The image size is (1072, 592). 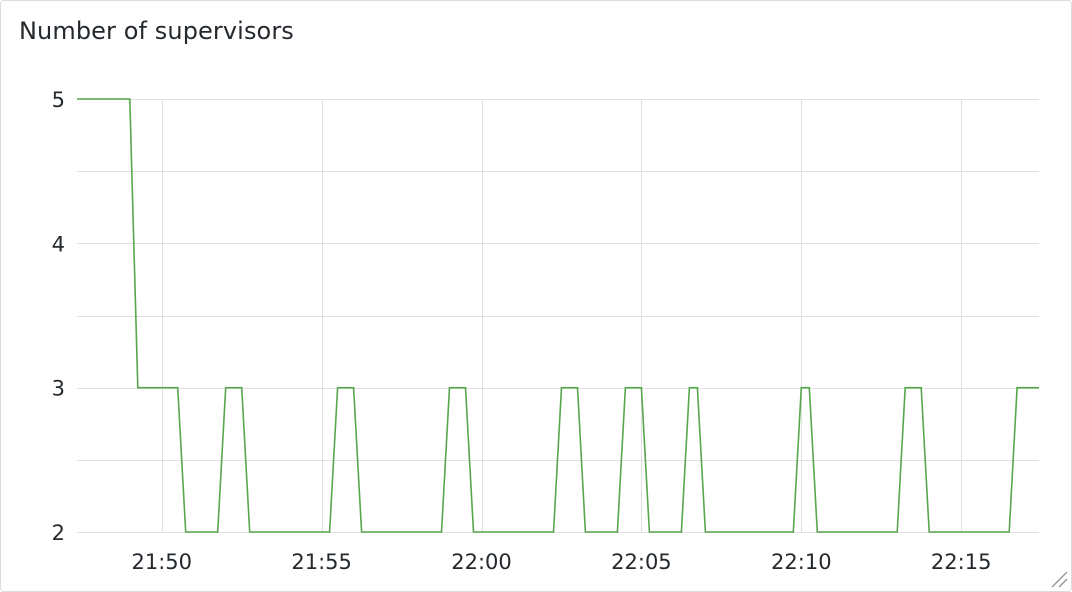 What do you see at coordinates (156, 31) in the screenshot?
I see `panel-title: Number of supervisors` at bounding box center [156, 31].